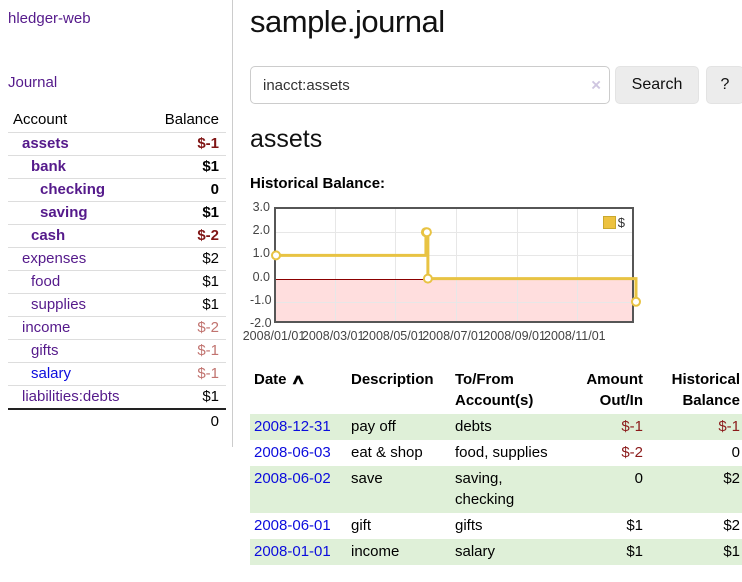  Describe the element at coordinates (657, 85) in the screenshot. I see `search-button: Search` at that location.